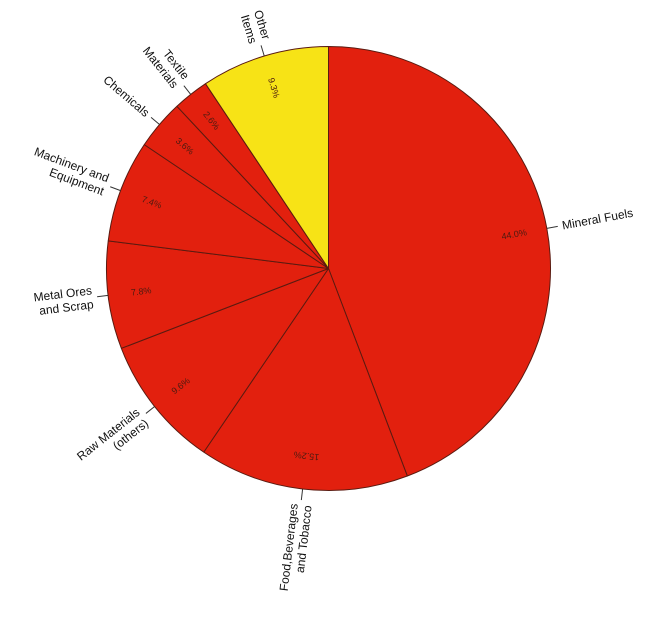 This screenshot has height=625, width=652. Describe the element at coordinates (295, 547) in the screenshot. I see `slice-label: Food,Beverages and Tobacco` at that location.